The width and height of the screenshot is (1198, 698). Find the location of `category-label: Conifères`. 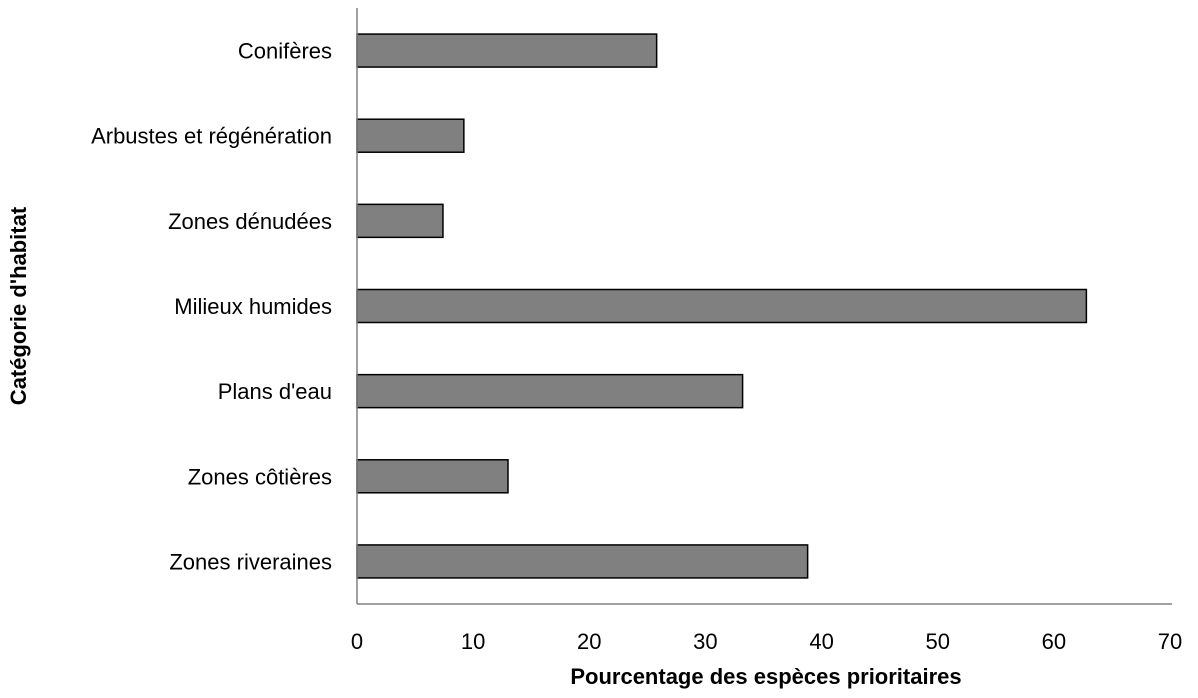

category-label: Conifères is located at coordinates (285, 51).